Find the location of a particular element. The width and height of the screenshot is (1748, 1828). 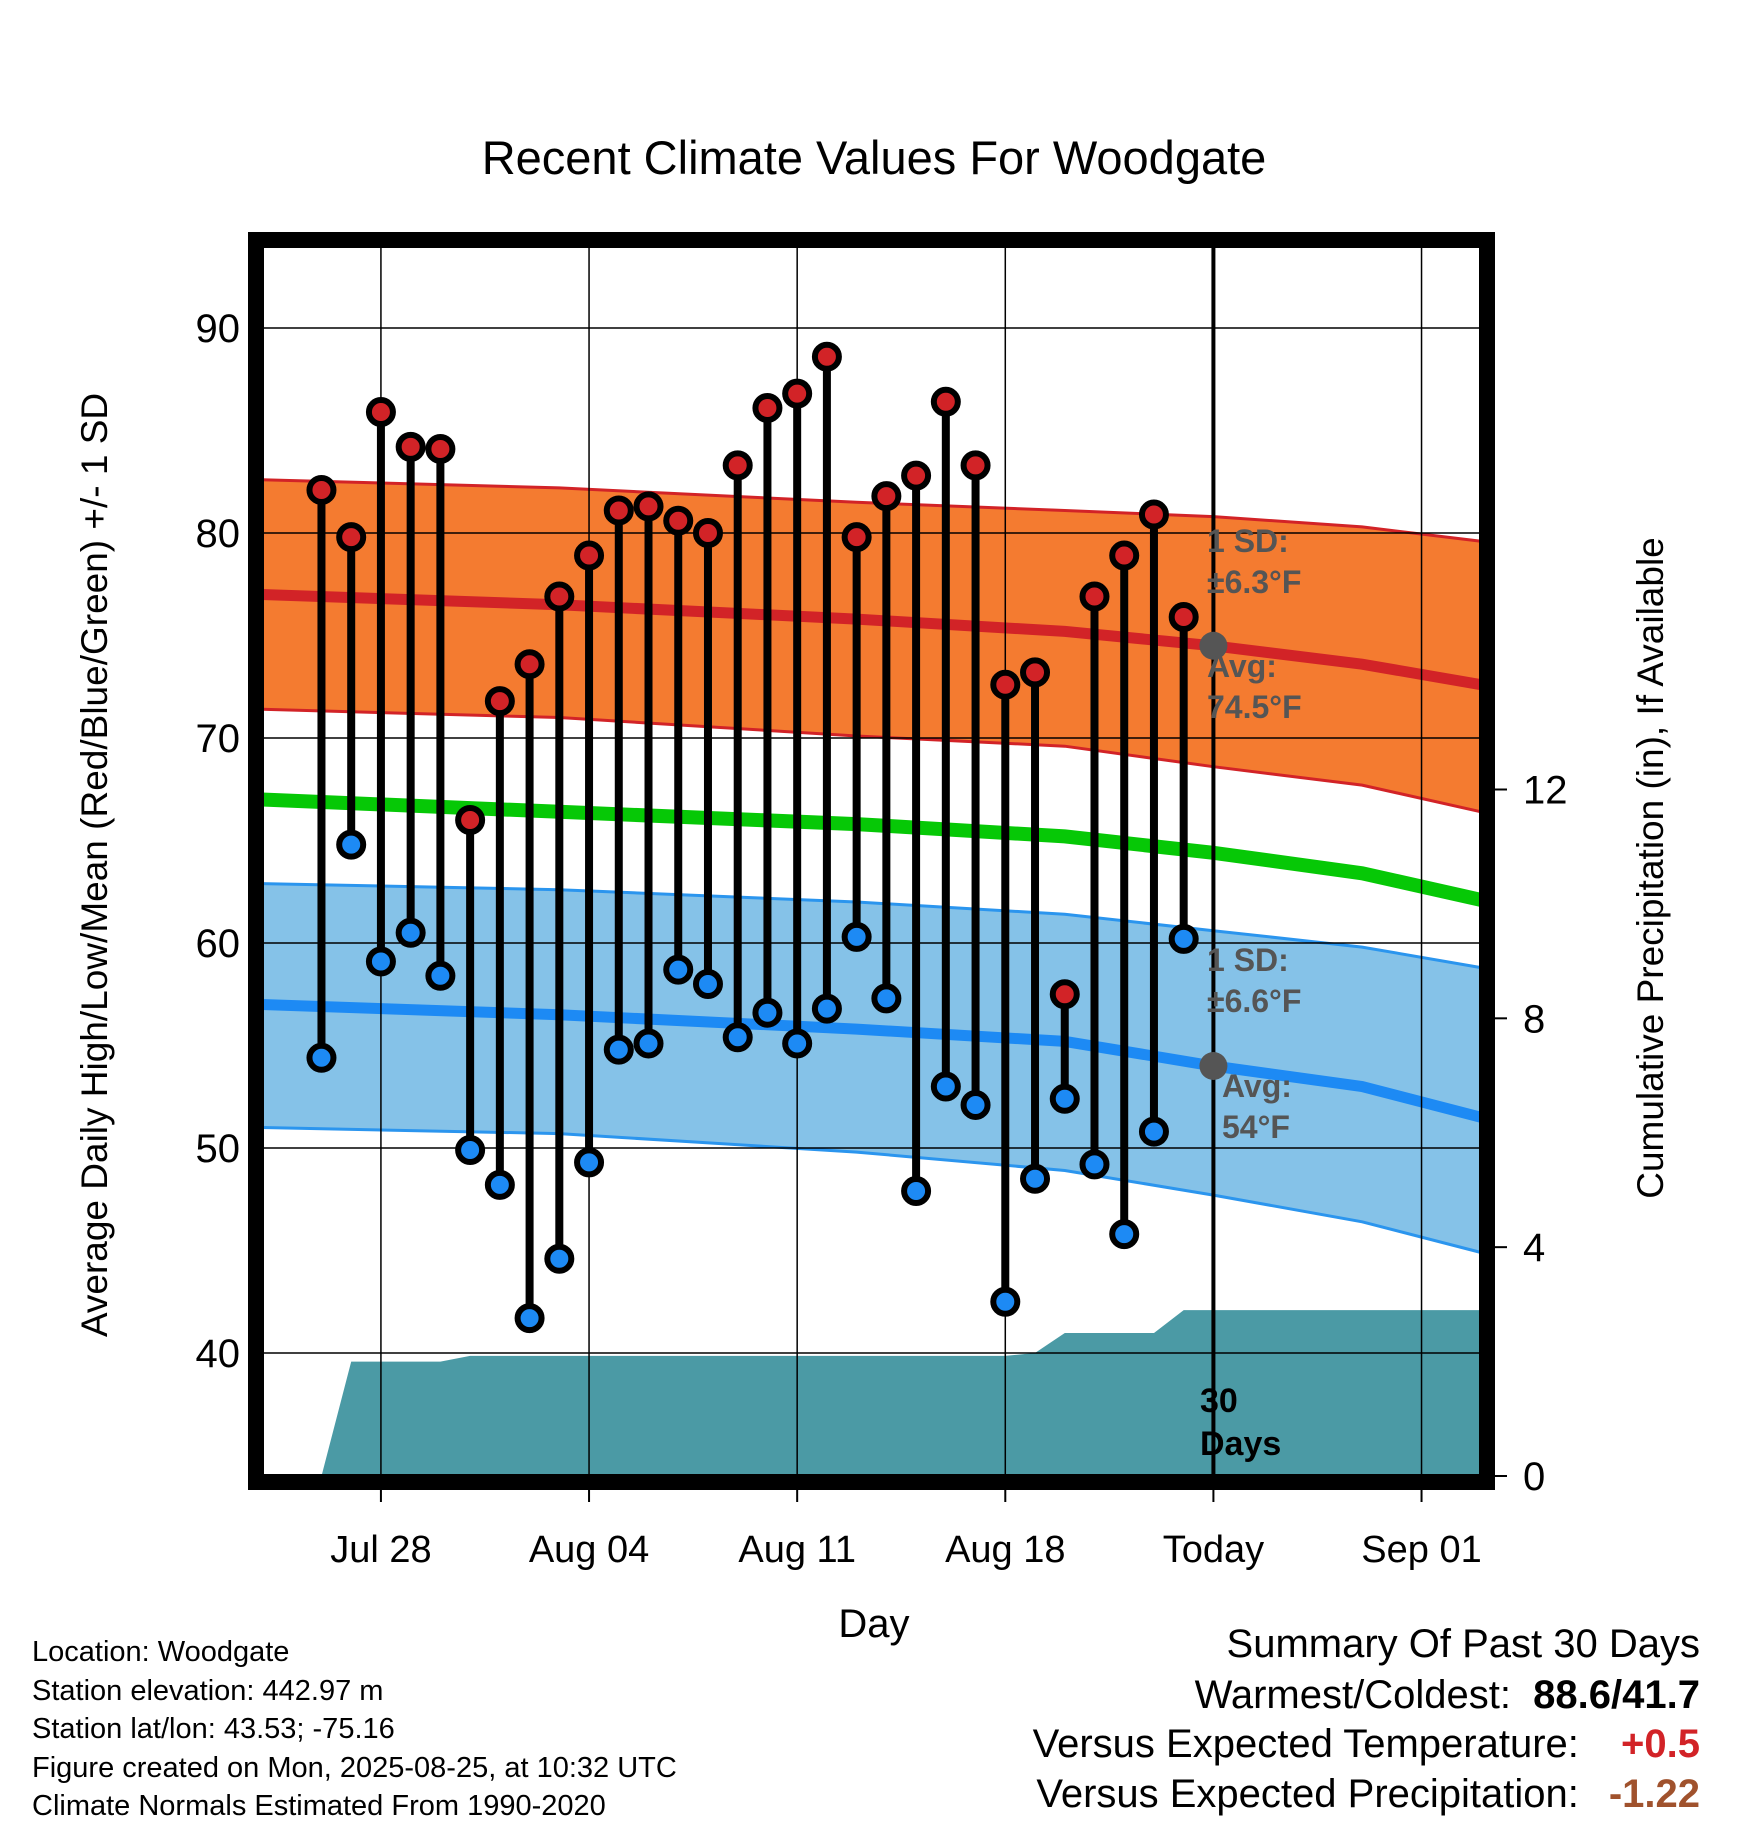

low-band-fill is located at coordinates (871, 1068).